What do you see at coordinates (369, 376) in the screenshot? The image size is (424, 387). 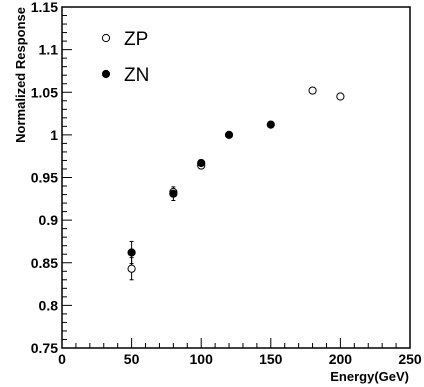 I see `x-axis-title: Energy(GeV)` at bounding box center [369, 376].